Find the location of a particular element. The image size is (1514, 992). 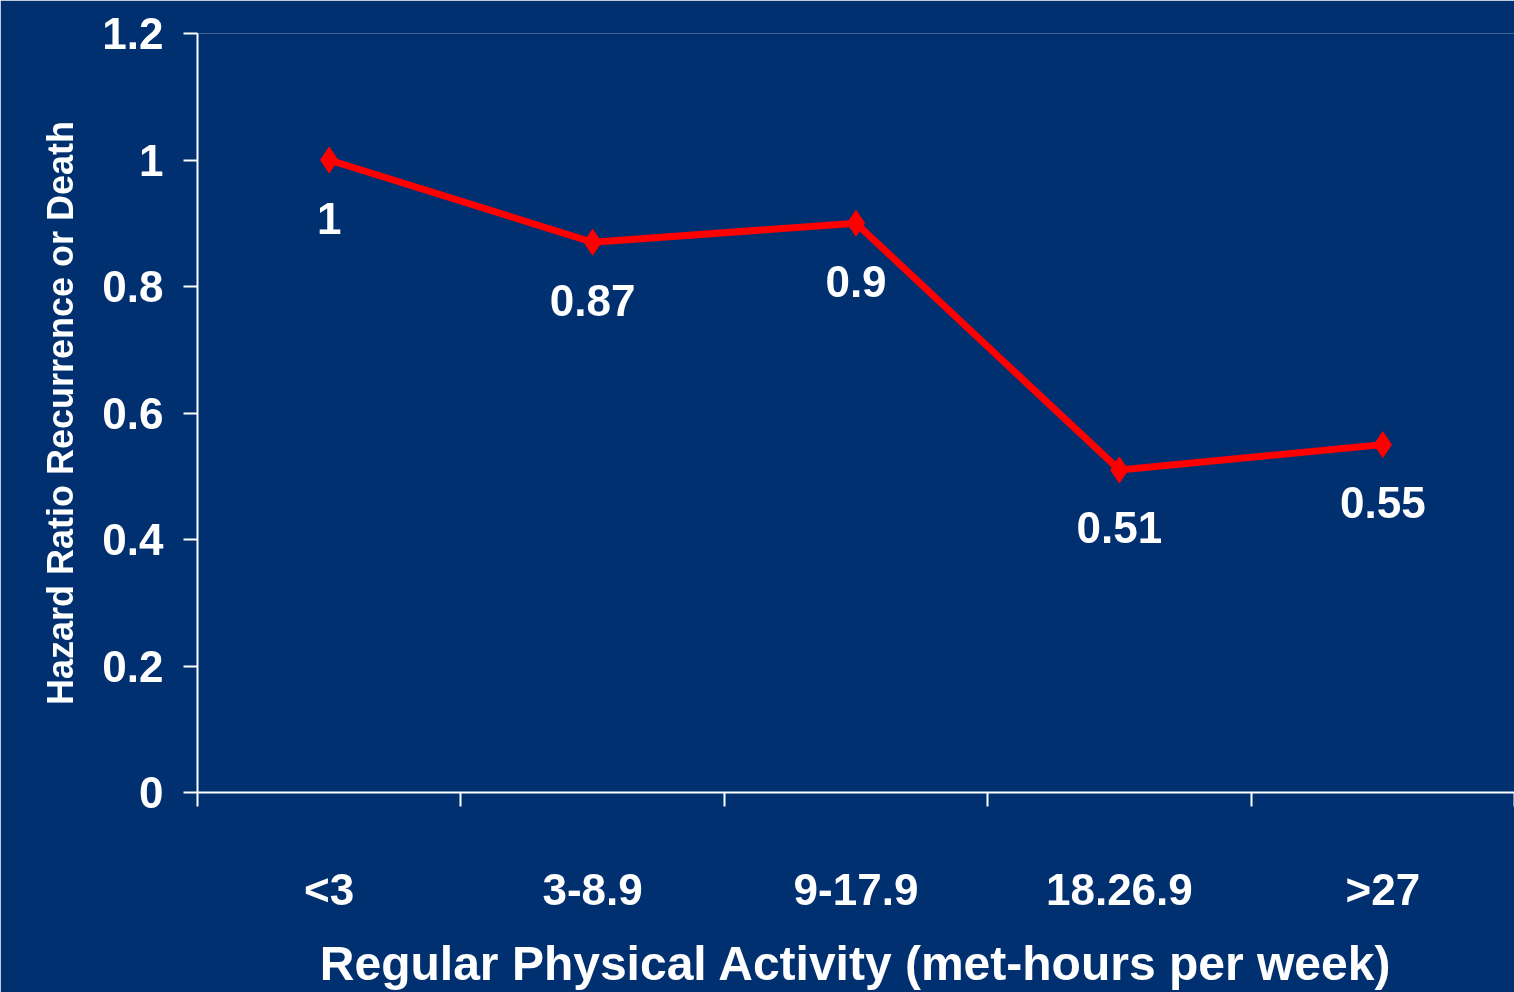

data-label: 0.9 is located at coordinates (856, 281).